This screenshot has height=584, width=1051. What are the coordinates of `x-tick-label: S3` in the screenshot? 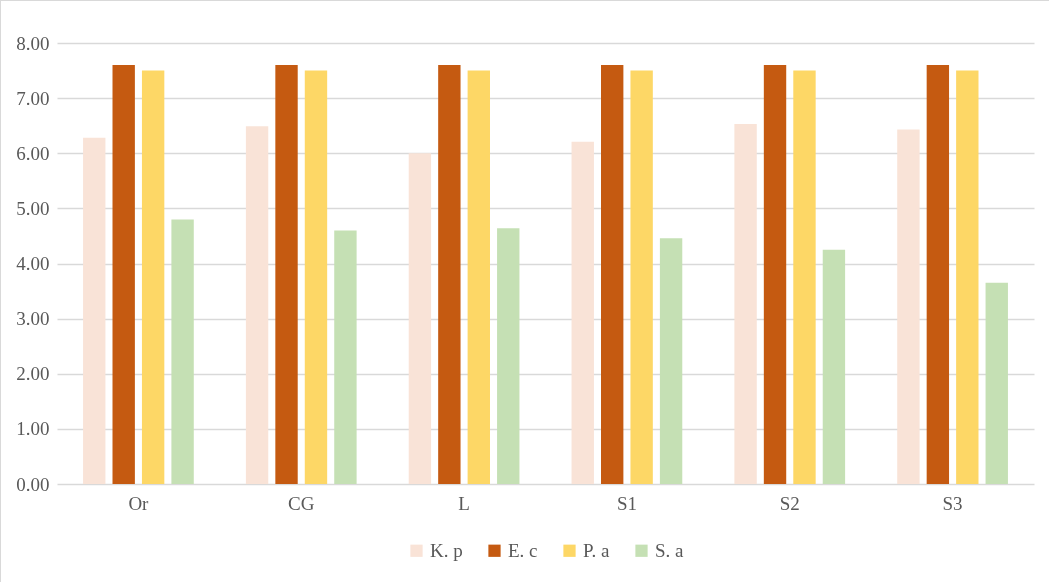 It's located at (952, 503).